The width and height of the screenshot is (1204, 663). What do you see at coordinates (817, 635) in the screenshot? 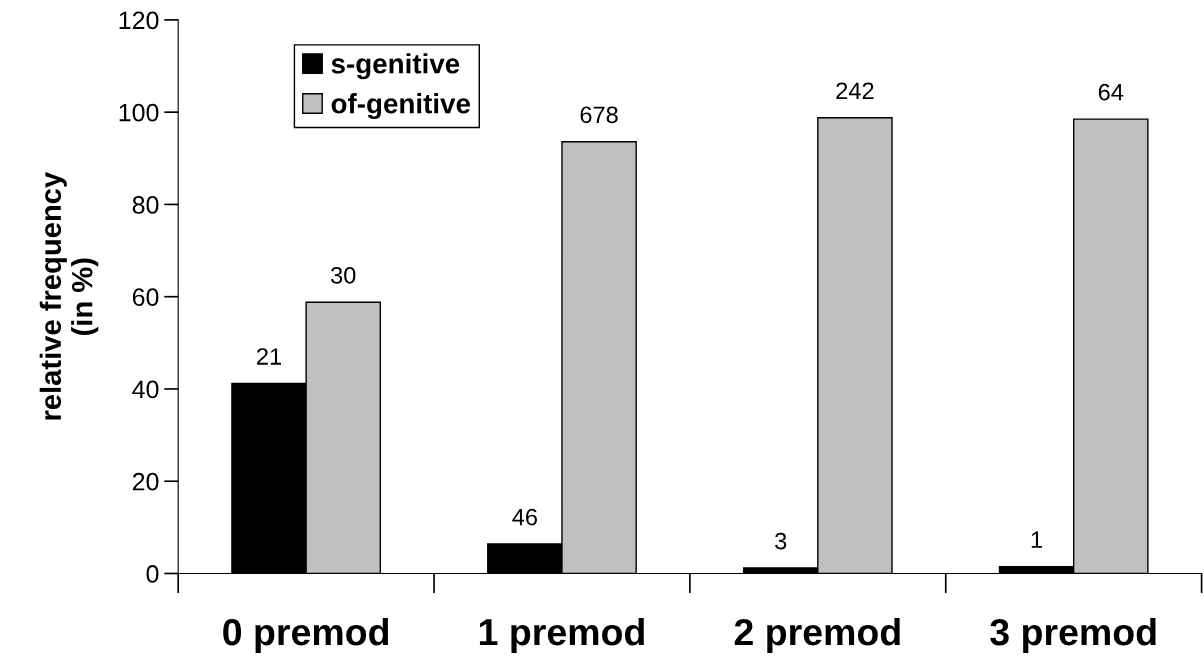
I see `x-tick-label: 2 premod` at bounding box center [817, 635].